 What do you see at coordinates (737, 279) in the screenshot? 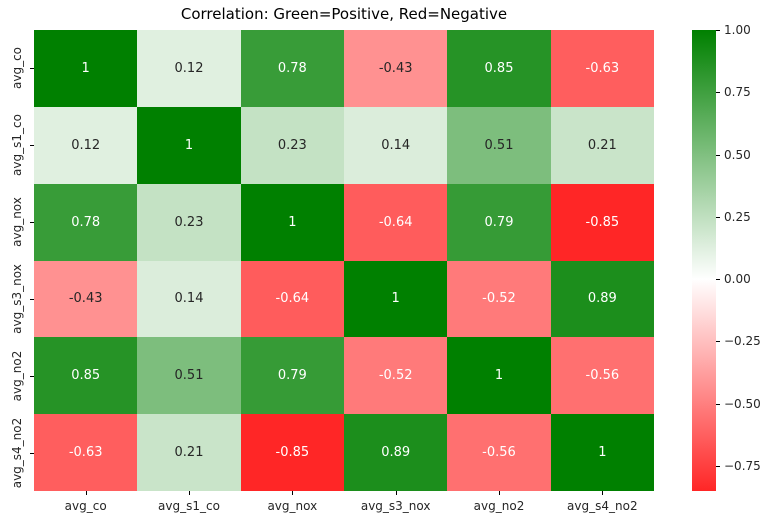
I see `colorbar-tick-label: 0.00` at bounding box center [737, 279].